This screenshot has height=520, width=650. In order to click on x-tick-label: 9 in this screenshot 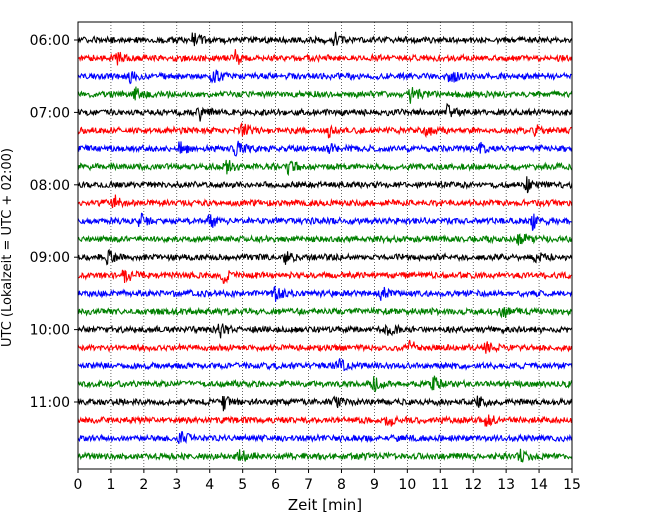, I will do `click(374, 485)`.